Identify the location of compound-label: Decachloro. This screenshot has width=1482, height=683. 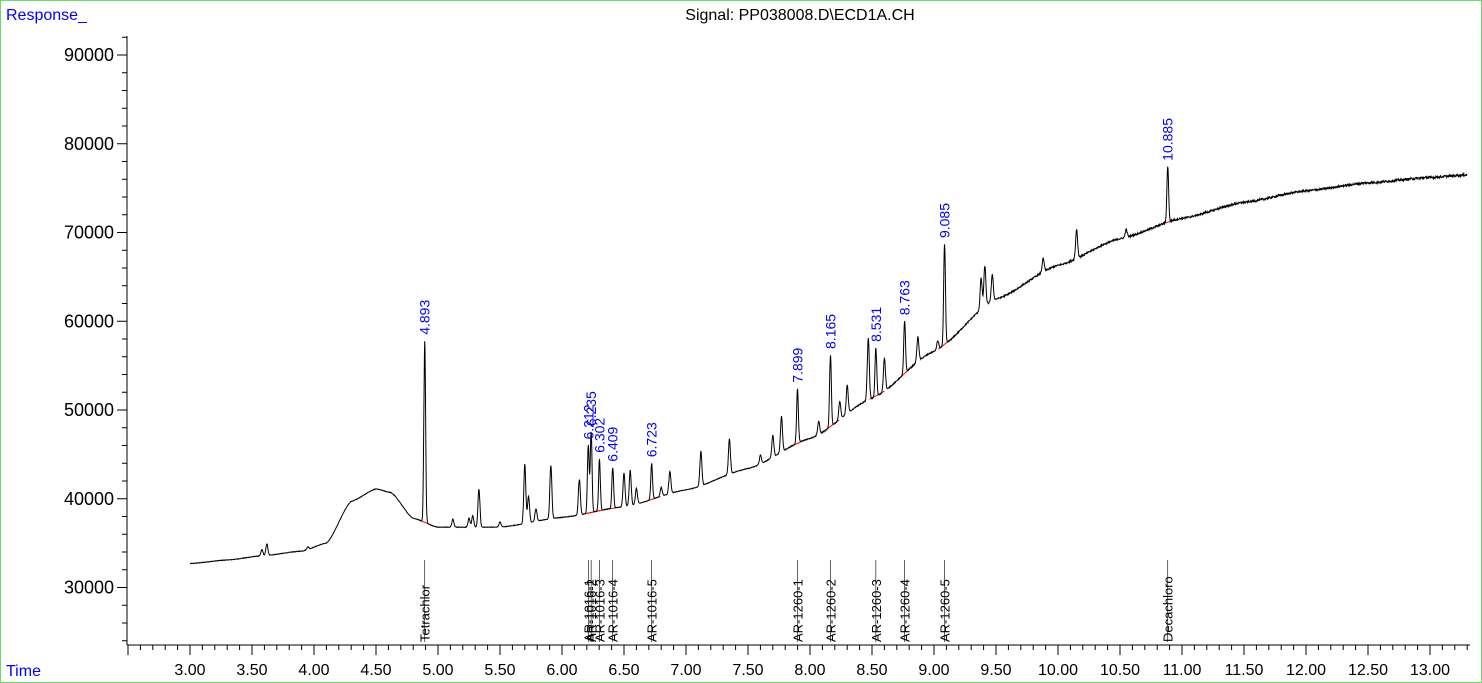
(1168, 609).